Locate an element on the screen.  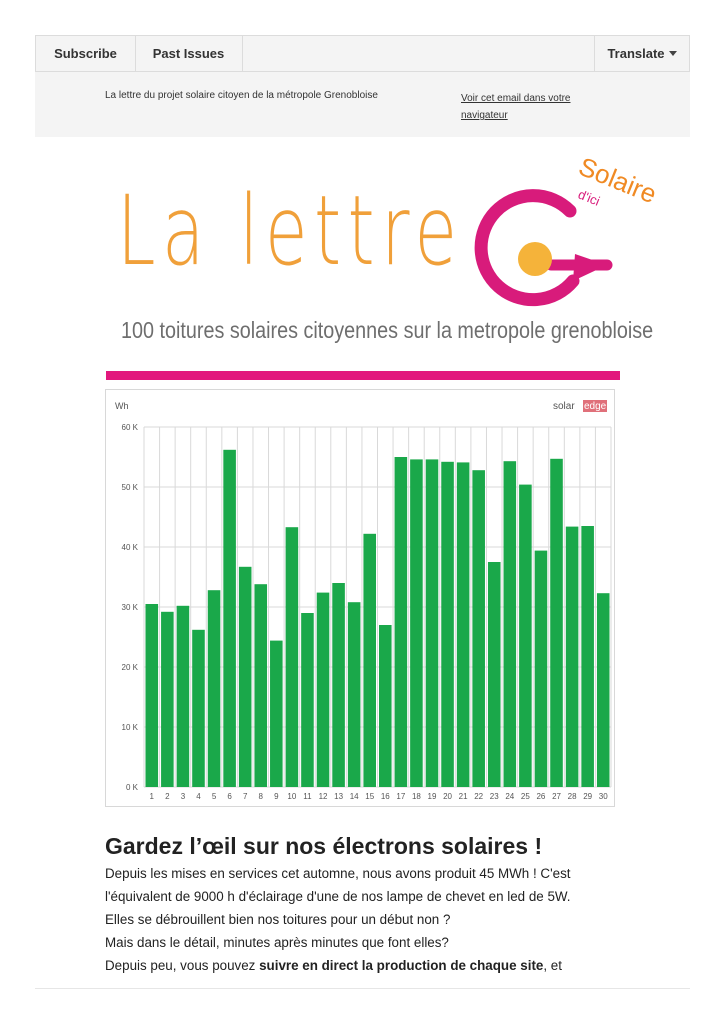
x-tick-label: 24 is located at coordinates (509, 796).